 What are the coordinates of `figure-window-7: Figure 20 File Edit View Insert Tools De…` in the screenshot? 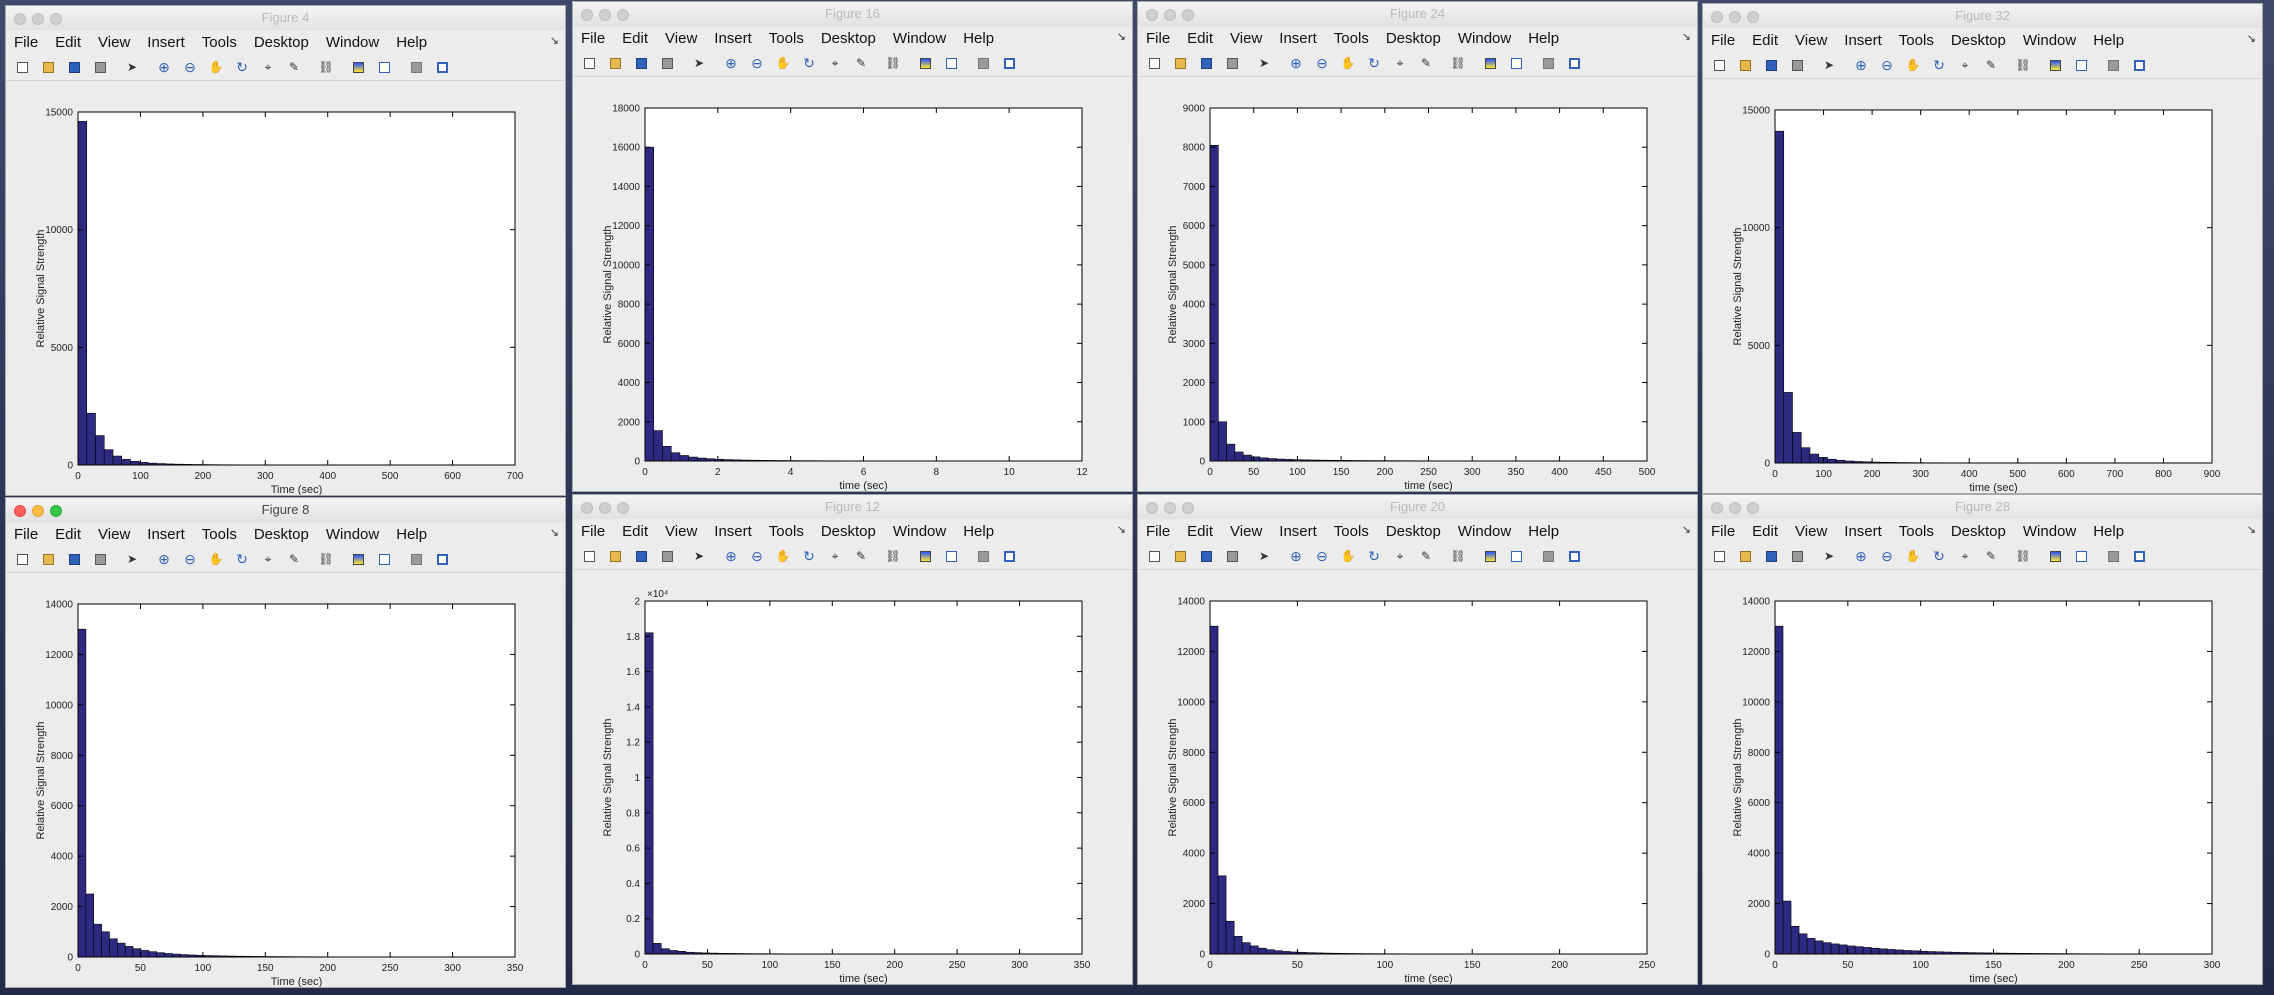 It's located at (1417, 739).